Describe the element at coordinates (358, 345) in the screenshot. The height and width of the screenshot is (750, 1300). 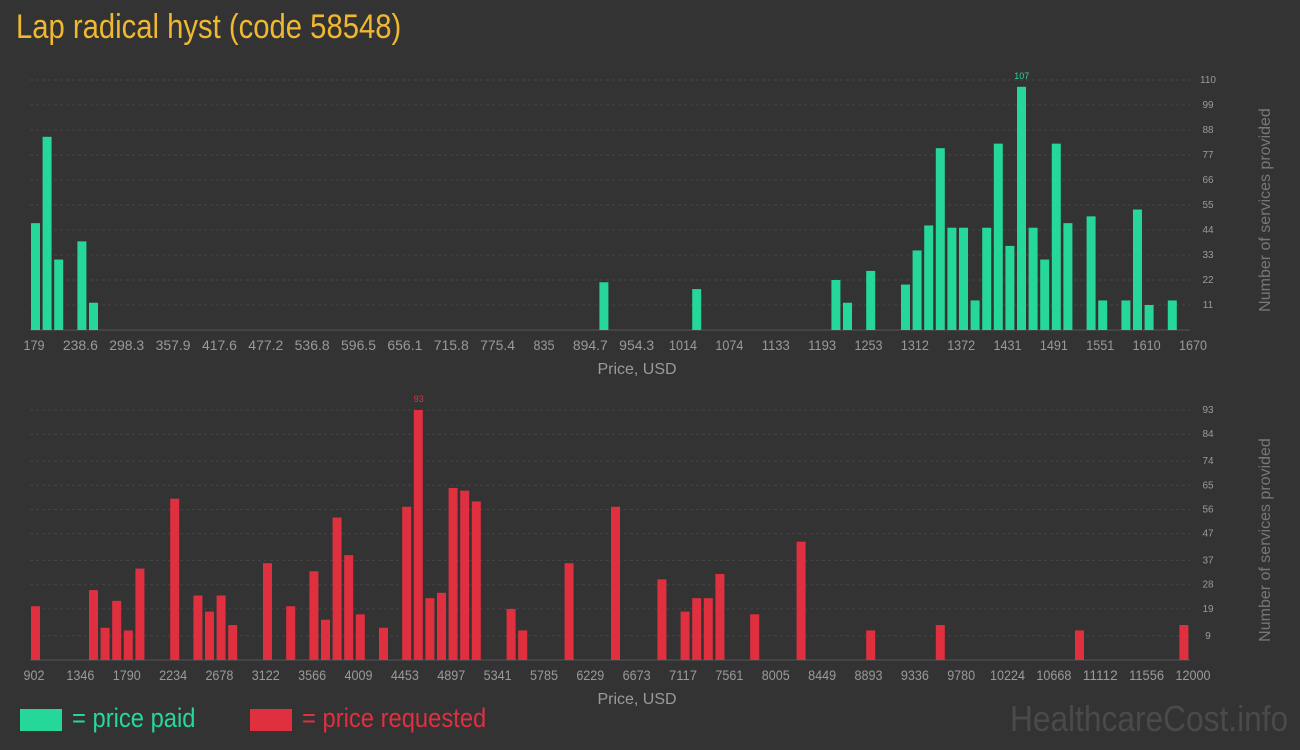
I see `x-tick-label: 596.5` at that location.